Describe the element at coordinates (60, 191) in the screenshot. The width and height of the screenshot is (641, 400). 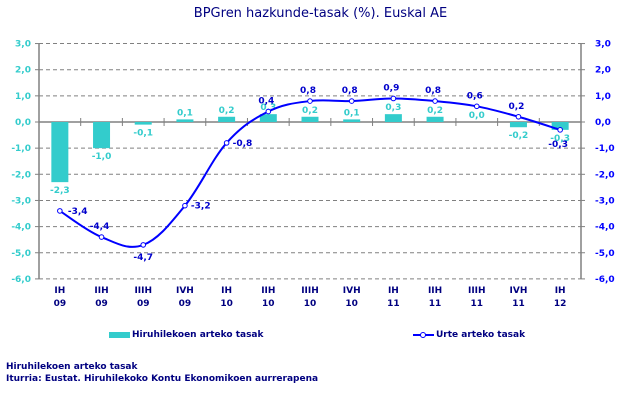
I see `bar-value-label: -2,3` at that location.